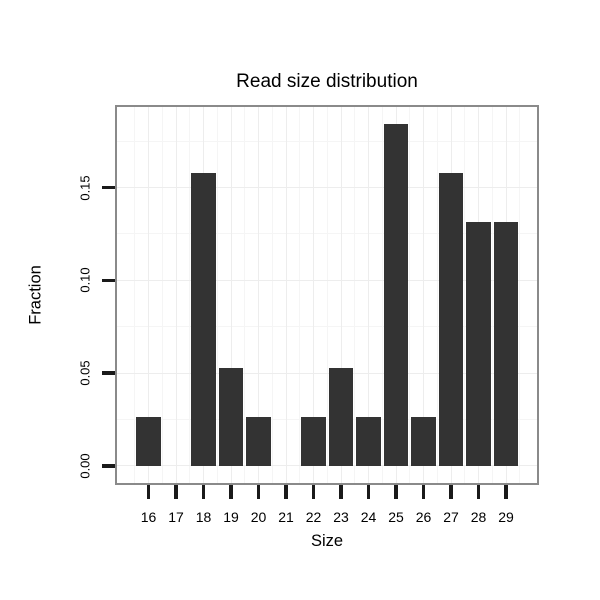 The height and width of the screenshot is (600, 600). What do you see at coordinates (423, 517) in the screenshot?
I see `x-tick-label: 26` at bounding box center [423, 517].